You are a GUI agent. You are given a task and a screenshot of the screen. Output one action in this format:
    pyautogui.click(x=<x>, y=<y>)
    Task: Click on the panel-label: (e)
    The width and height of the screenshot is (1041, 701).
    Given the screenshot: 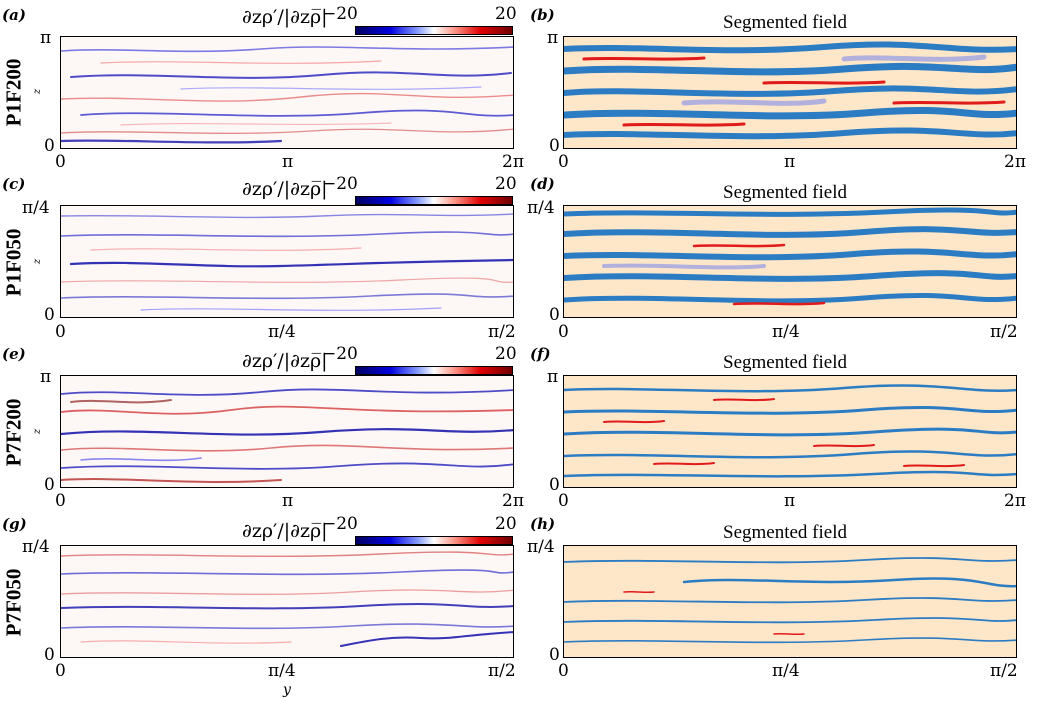 What is the action you would take?
    pyautogui.click(x=14, y=354)
    